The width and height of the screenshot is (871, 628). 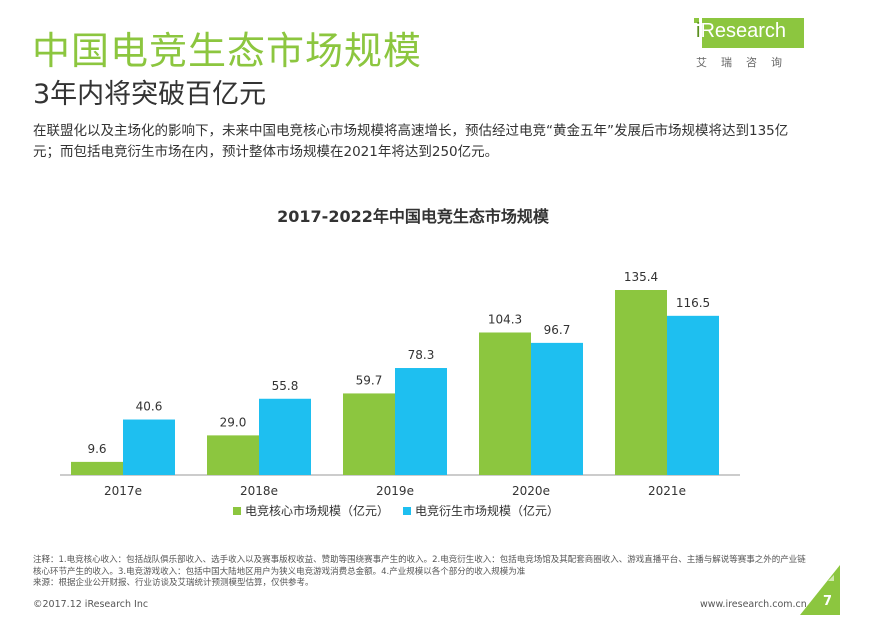 I want to click on bar-core-2018e, so click(x=233, y=455).